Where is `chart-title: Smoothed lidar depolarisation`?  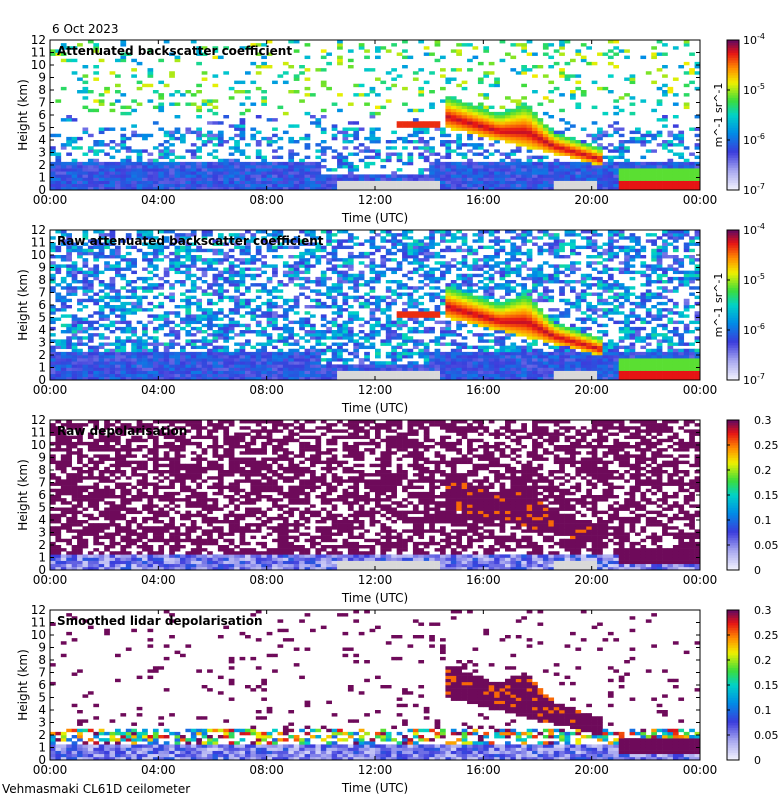 chart-title: Smoothed lidar depolarisation is located at coordinates (160, 621).